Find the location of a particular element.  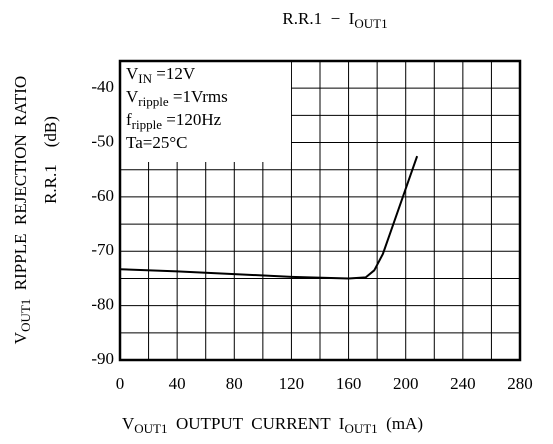

y-tick-label: -90 is located at coordinates (102, 358).